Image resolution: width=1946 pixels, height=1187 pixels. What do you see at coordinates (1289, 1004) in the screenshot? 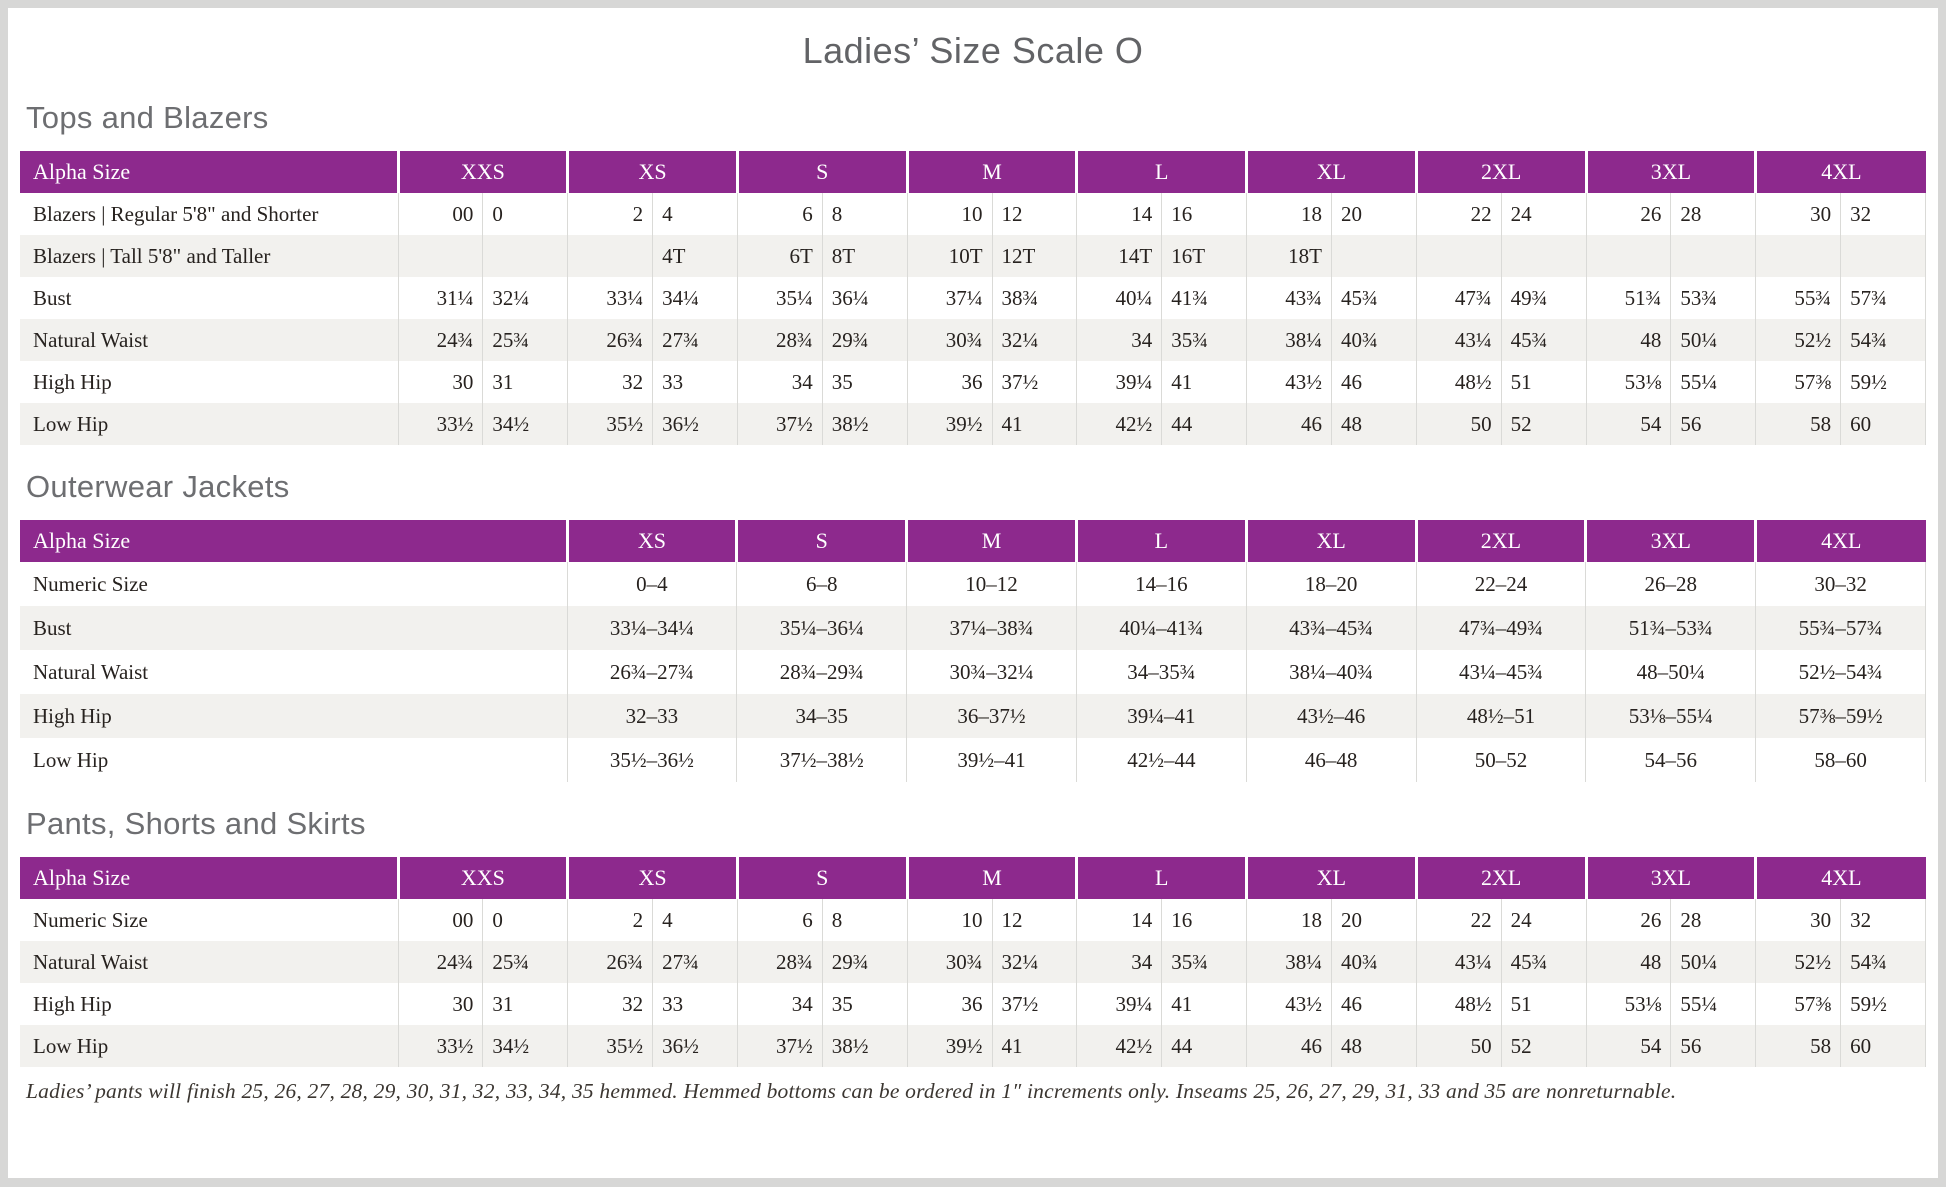
I see `size-value-cell: 43½` at bounding box center [1289, 1004].